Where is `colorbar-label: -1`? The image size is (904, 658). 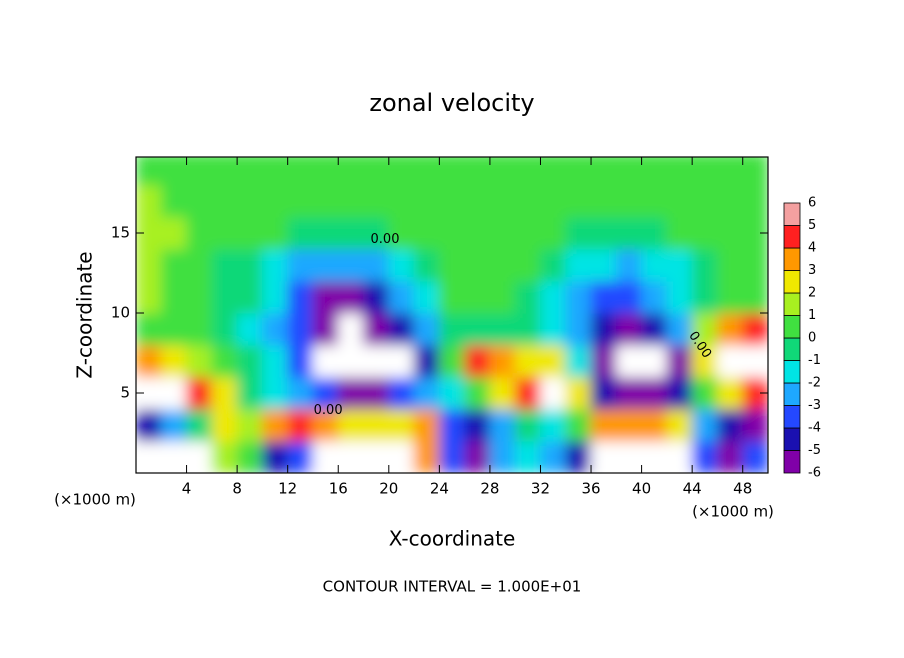 colorbar-label: -1 is located at coordinates (814, 360).